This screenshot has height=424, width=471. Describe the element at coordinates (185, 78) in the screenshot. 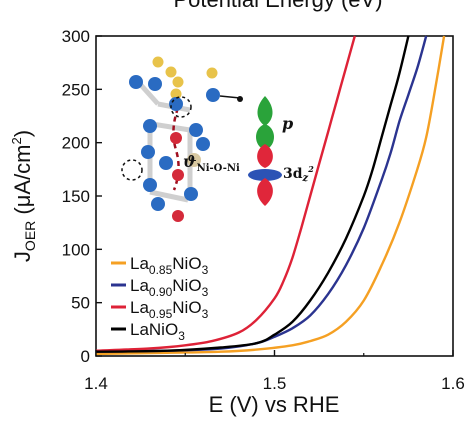

I see `yellow-atoms` at that location.